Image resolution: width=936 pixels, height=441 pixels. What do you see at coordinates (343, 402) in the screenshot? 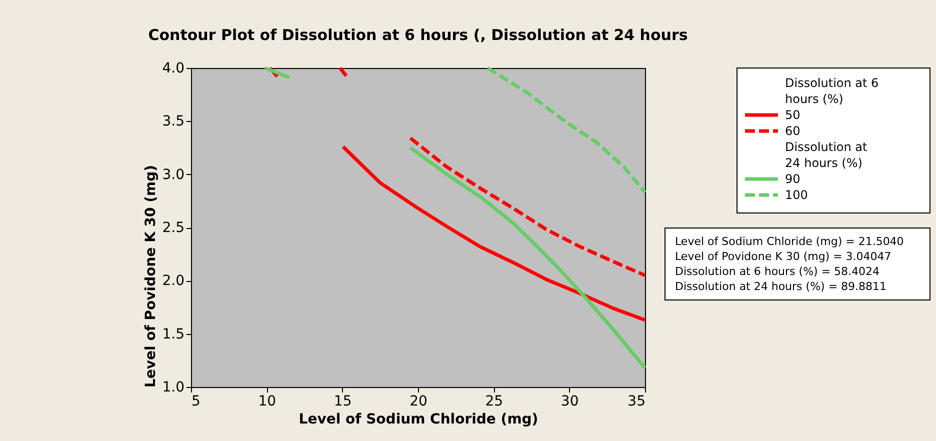
I see `x-tick-label: 15` at bounding box center [343, 402].